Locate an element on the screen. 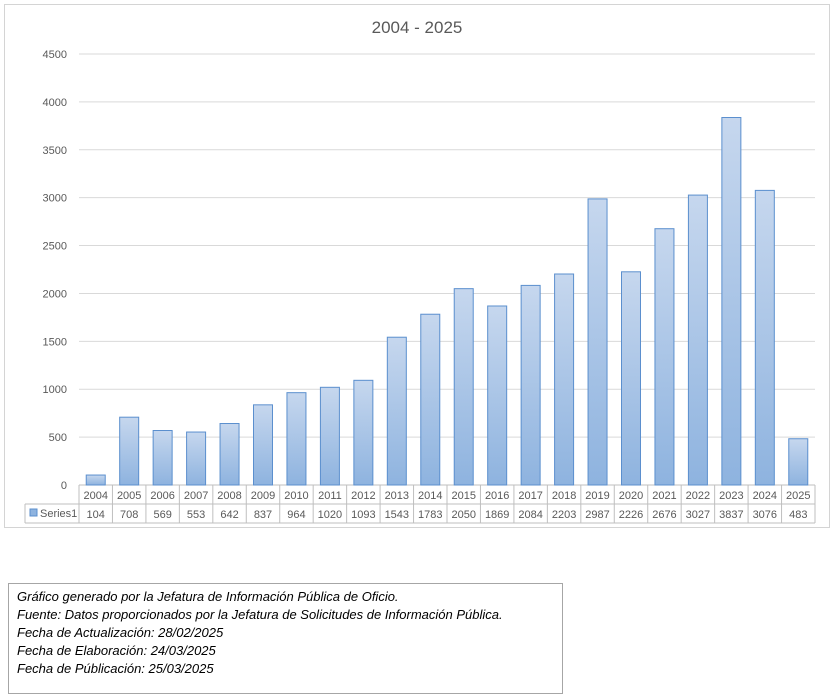 The height and width of the screenshot is (700, 837). x-tick-label: 2012 is located at coordinates (363, 496).